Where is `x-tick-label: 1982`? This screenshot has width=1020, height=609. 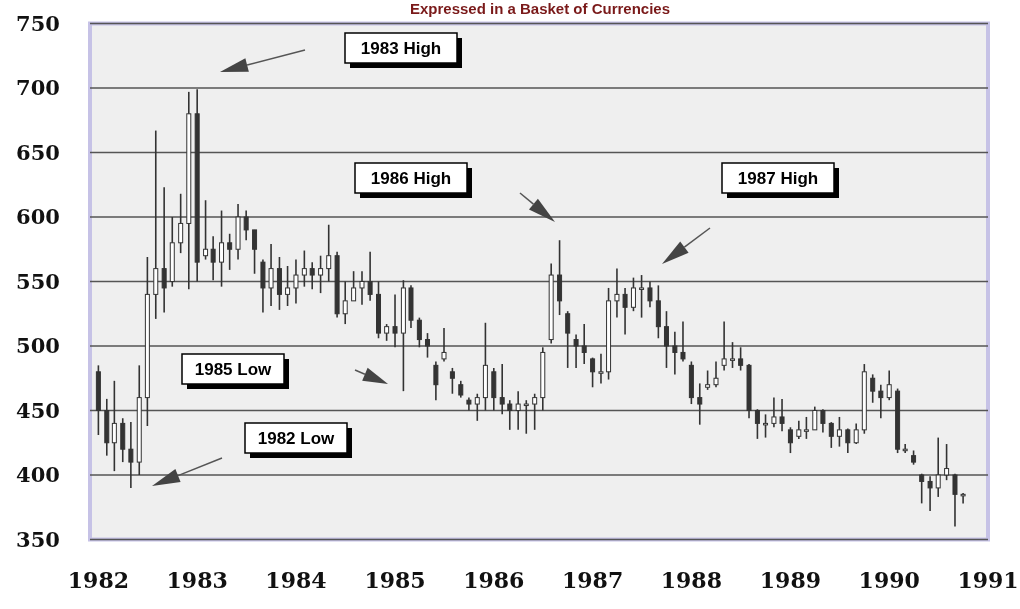
x-tick-label: 1982 is located at coordinates (98, 580).